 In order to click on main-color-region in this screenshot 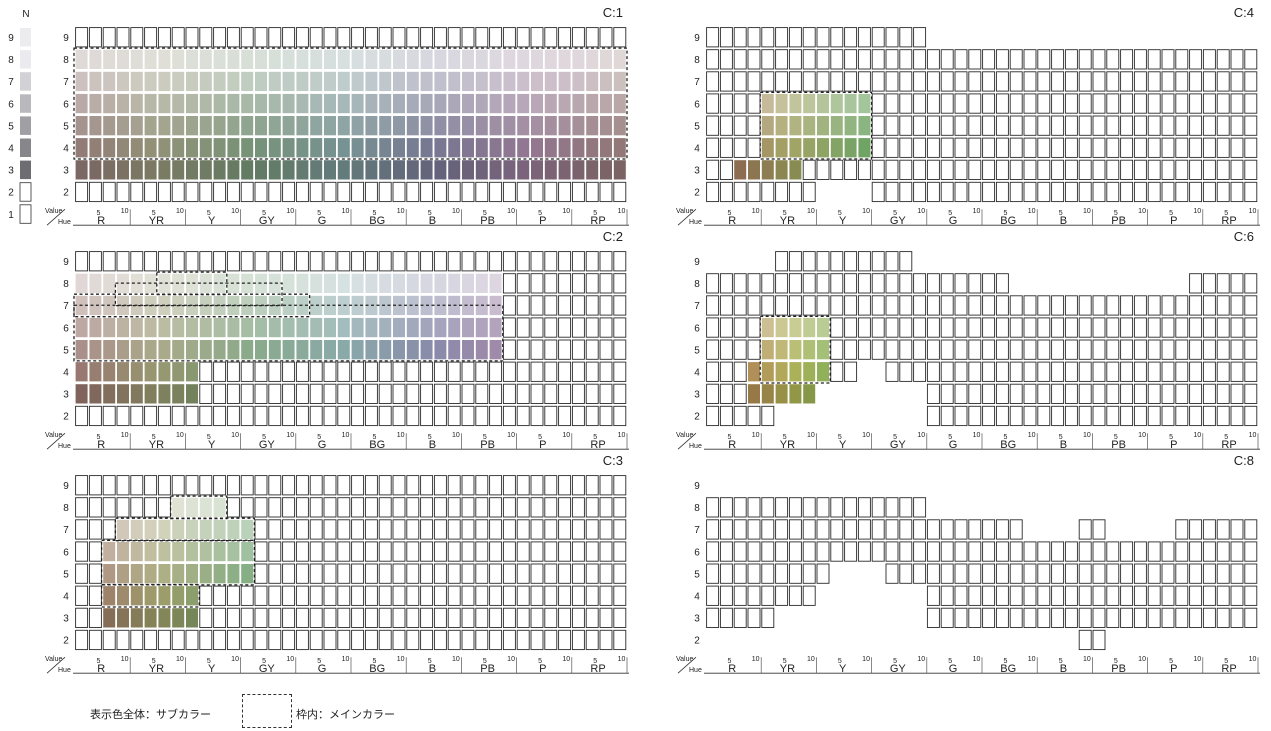, I will do `click(816, 125)`.